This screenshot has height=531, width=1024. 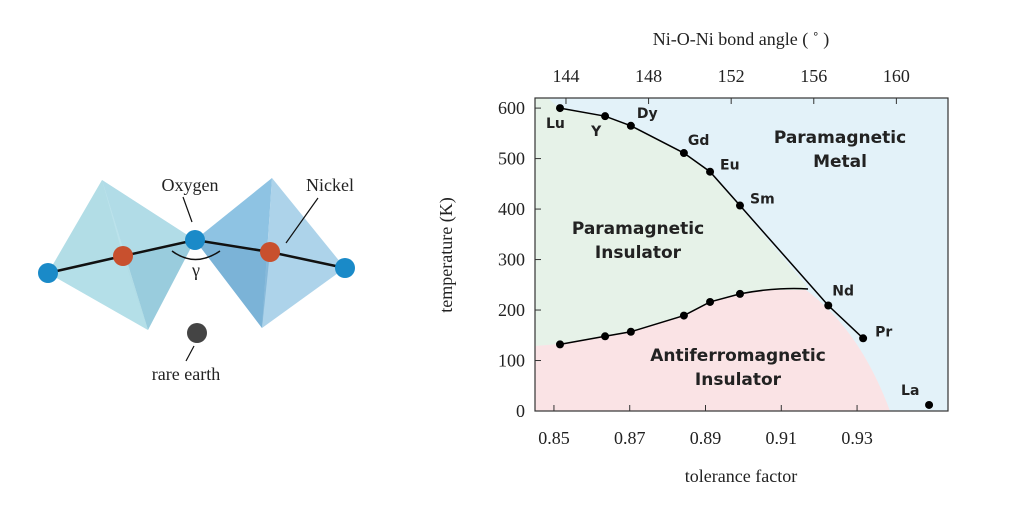 What do you see at coordinates (731, 76) in the screenshot?
I see `x2-tick-label: 152` at bounding box center [731, 76].